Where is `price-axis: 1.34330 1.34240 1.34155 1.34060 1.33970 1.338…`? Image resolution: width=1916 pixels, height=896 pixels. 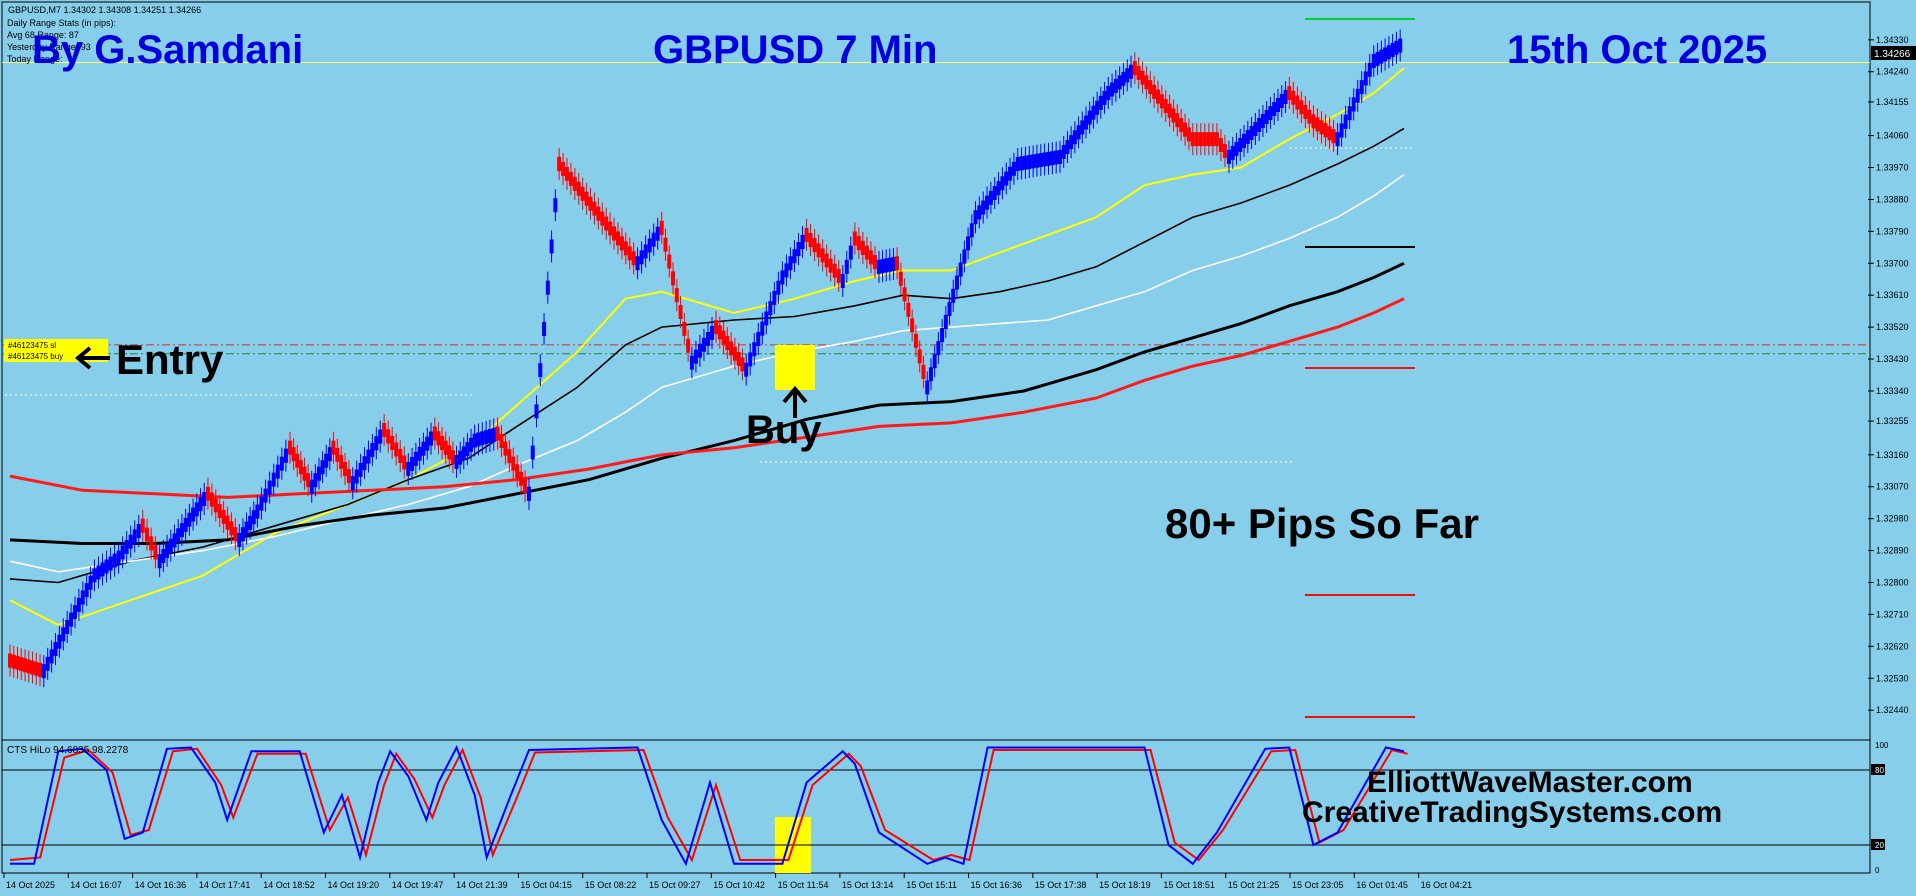
price-axis: 1.34330 1.34240 1.34155 1.34060 1.33970 1.338… is located at coordinates (1888, 375).